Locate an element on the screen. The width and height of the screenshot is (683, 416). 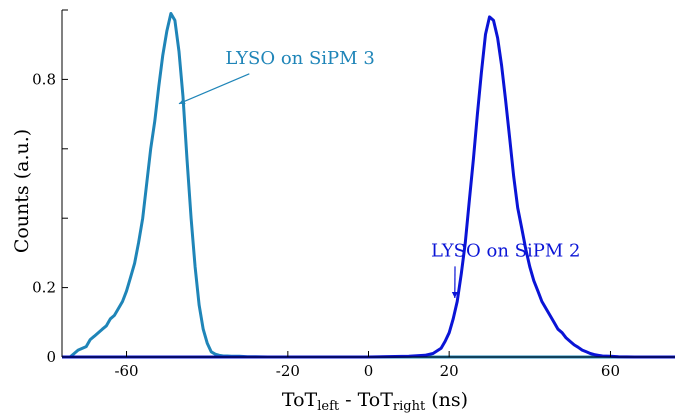
annotation-label-1: LYSO on SiPM 3 is located at coordinates (299, 58).